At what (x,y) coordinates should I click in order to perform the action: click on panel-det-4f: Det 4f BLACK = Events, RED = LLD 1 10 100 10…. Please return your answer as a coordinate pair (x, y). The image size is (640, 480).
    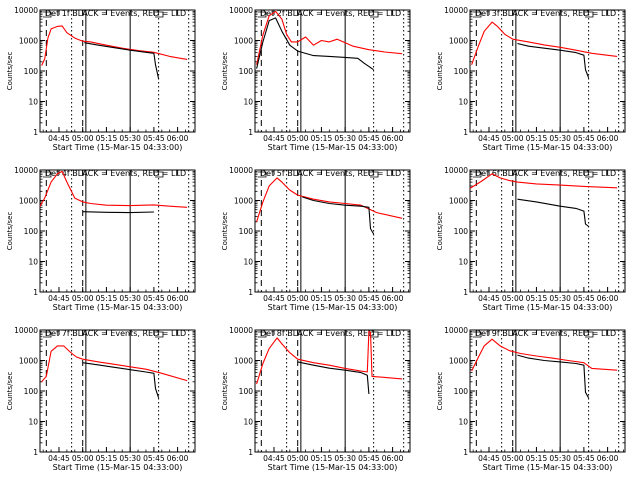
    Looking at the image, I should click on (101, 239).